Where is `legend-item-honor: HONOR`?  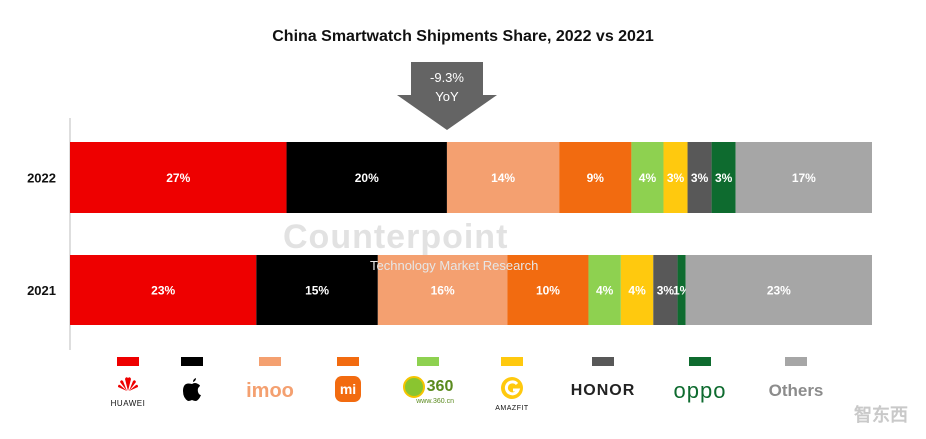 legend-item-honor: HONOR is located at coordinates (603, 378).